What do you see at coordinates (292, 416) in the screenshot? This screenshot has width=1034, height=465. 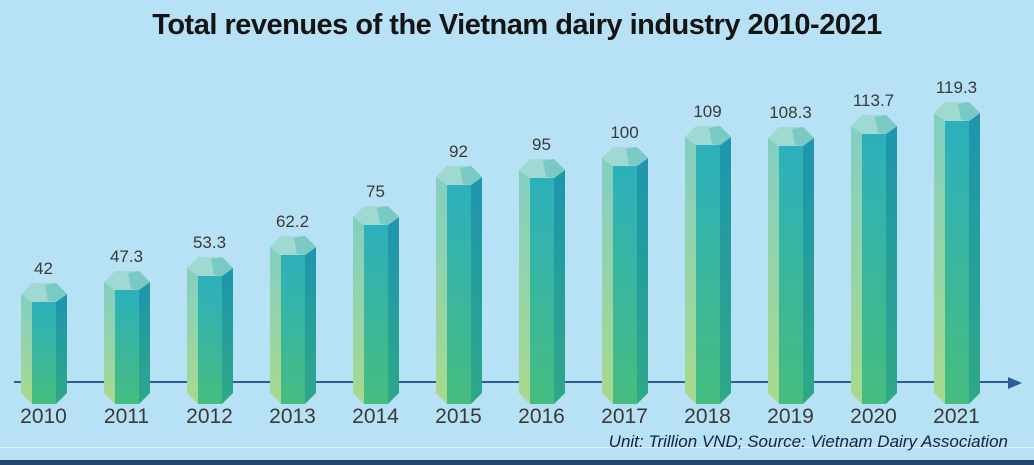 I see `x-axis-tick-label: 2013` at bounding box center [292, 416].